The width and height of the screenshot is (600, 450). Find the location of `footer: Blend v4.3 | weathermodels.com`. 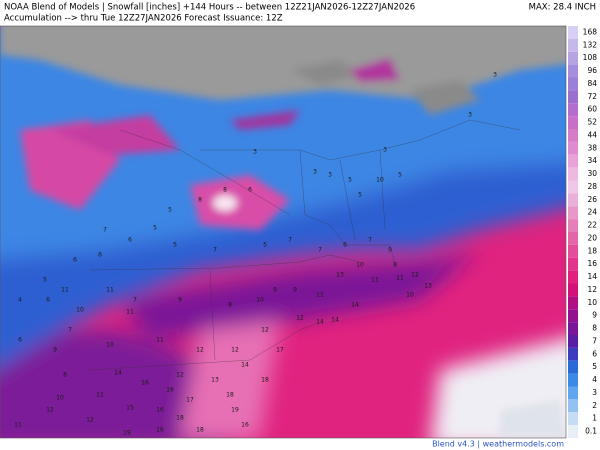

footer: Blend v4.3 | weathermodels.com is located at coordinates (498, 444).